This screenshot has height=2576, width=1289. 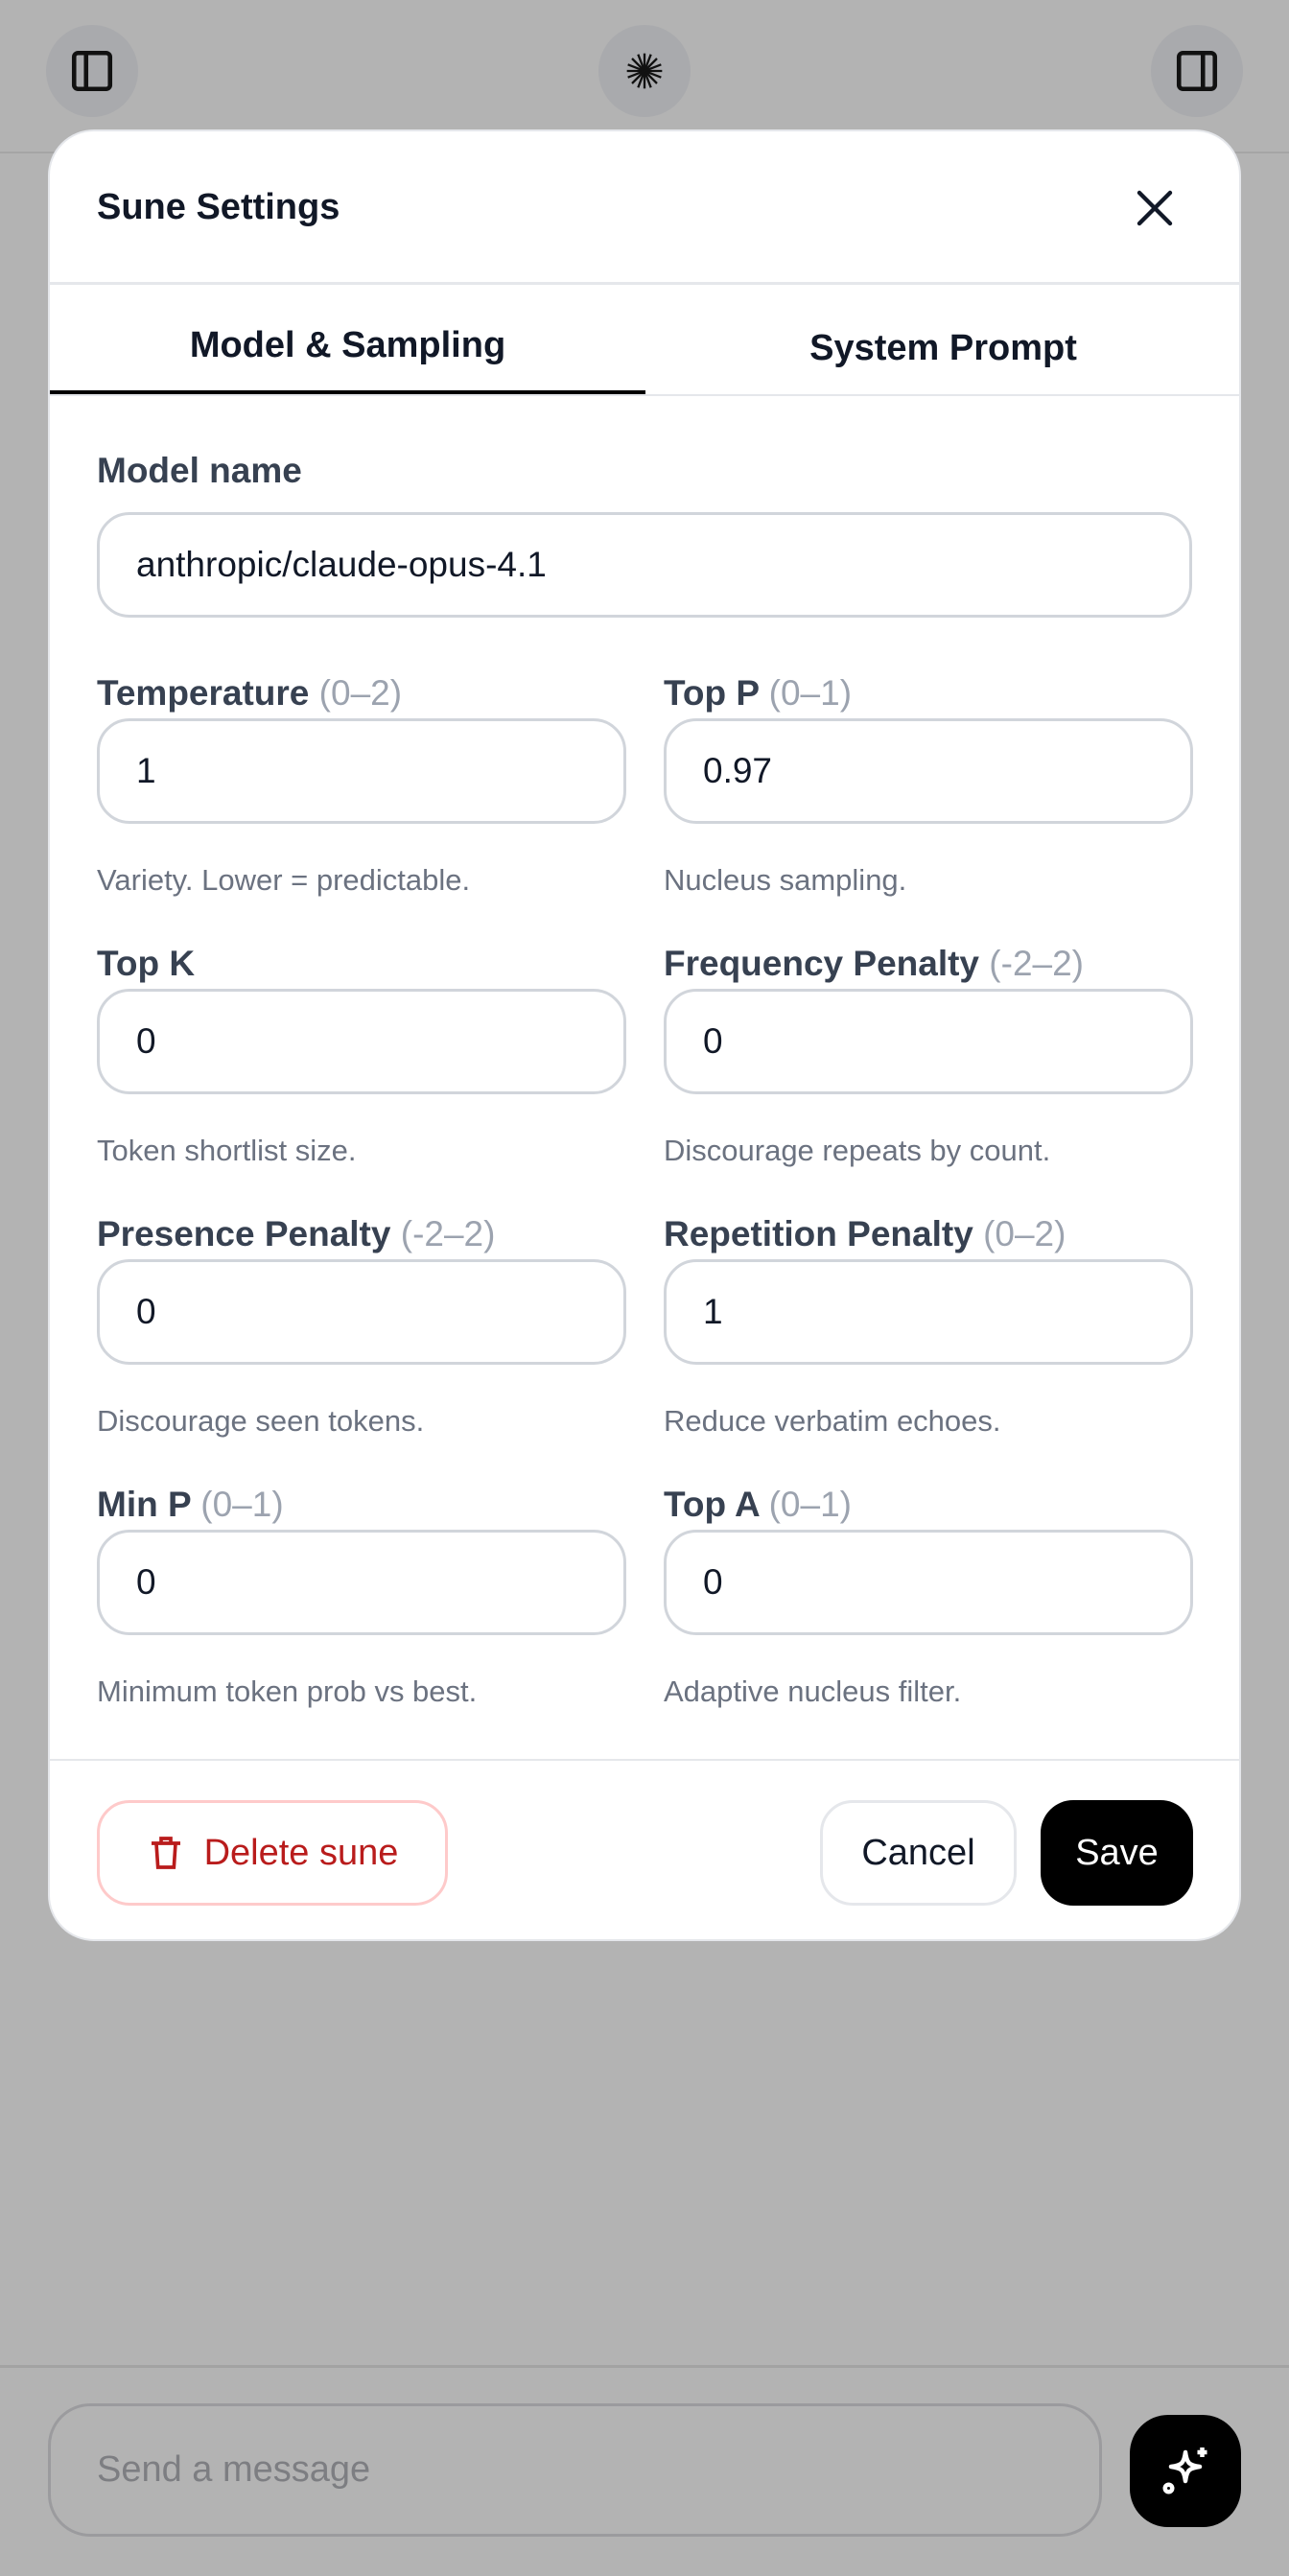 I want to click on field-label-text: Presence Penalty, so click(x=244, y=1233).